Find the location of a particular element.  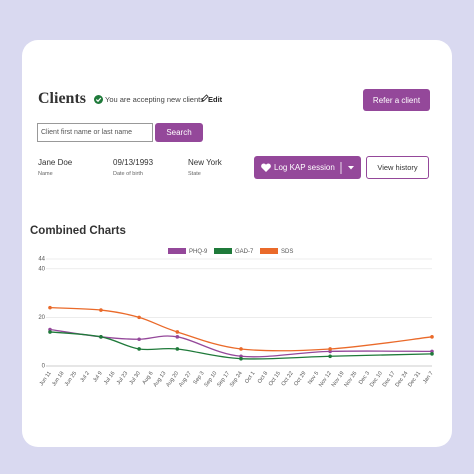

view-history-button: View history is located at coordinates (397, 167).